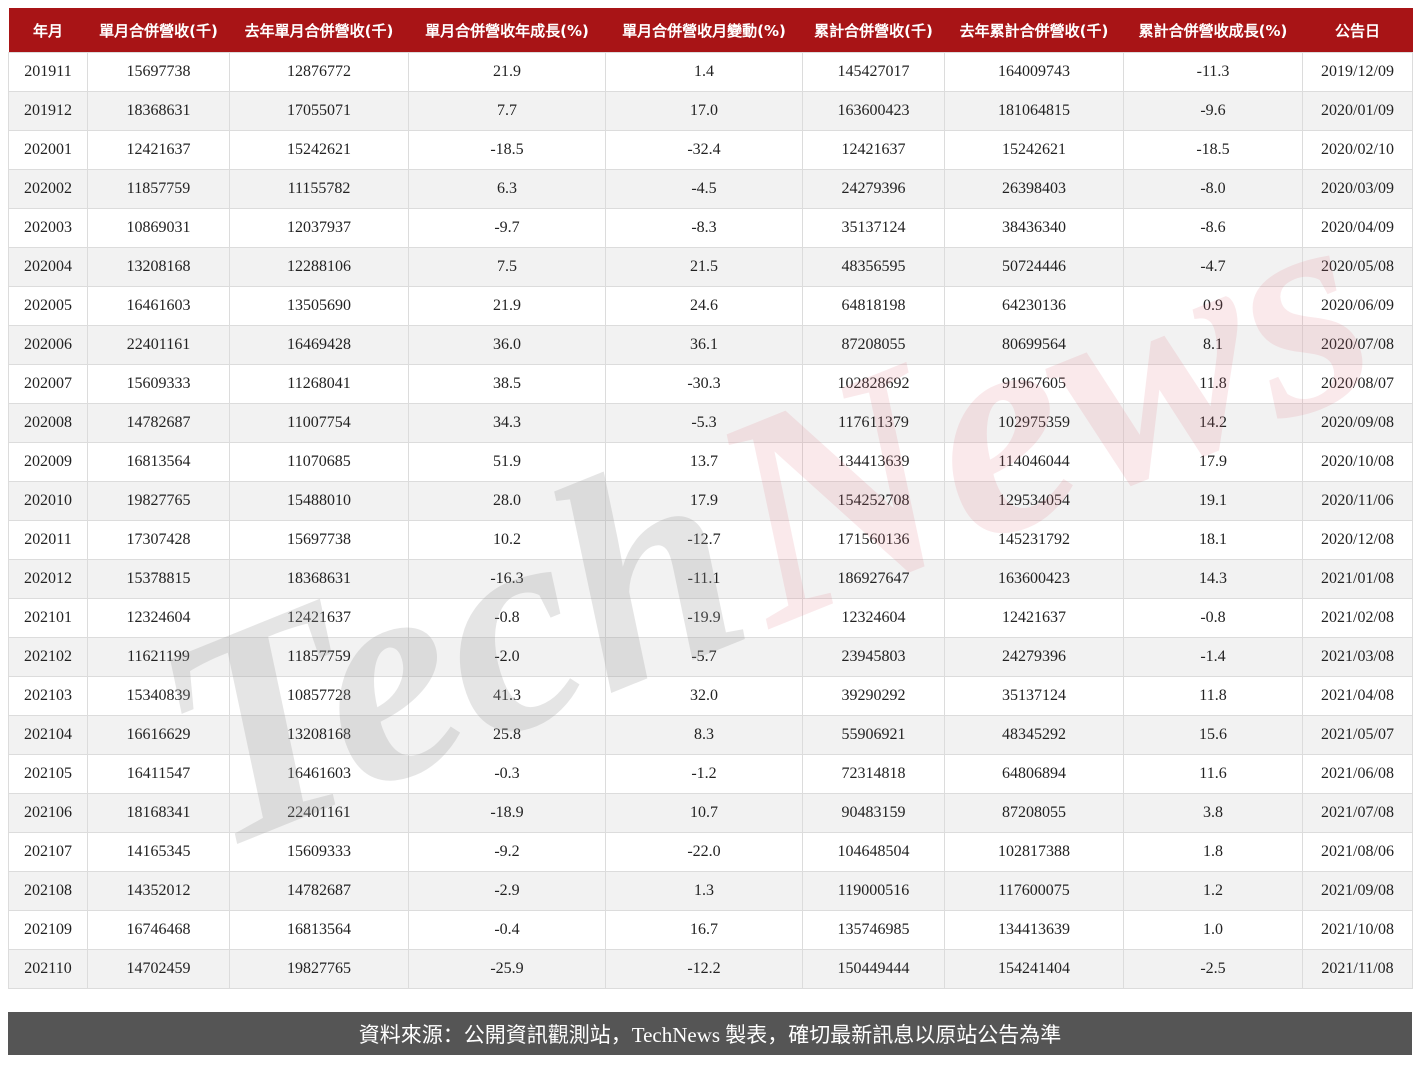  I want to click on table-cell: 10.2, so click(507, 540).